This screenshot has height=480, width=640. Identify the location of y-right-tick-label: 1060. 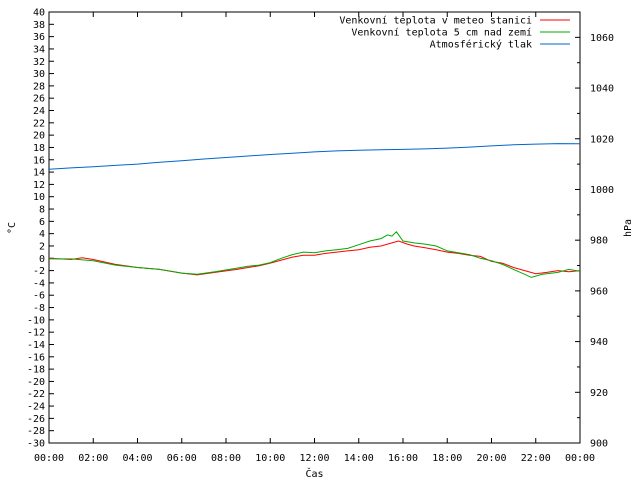
(602, 38).